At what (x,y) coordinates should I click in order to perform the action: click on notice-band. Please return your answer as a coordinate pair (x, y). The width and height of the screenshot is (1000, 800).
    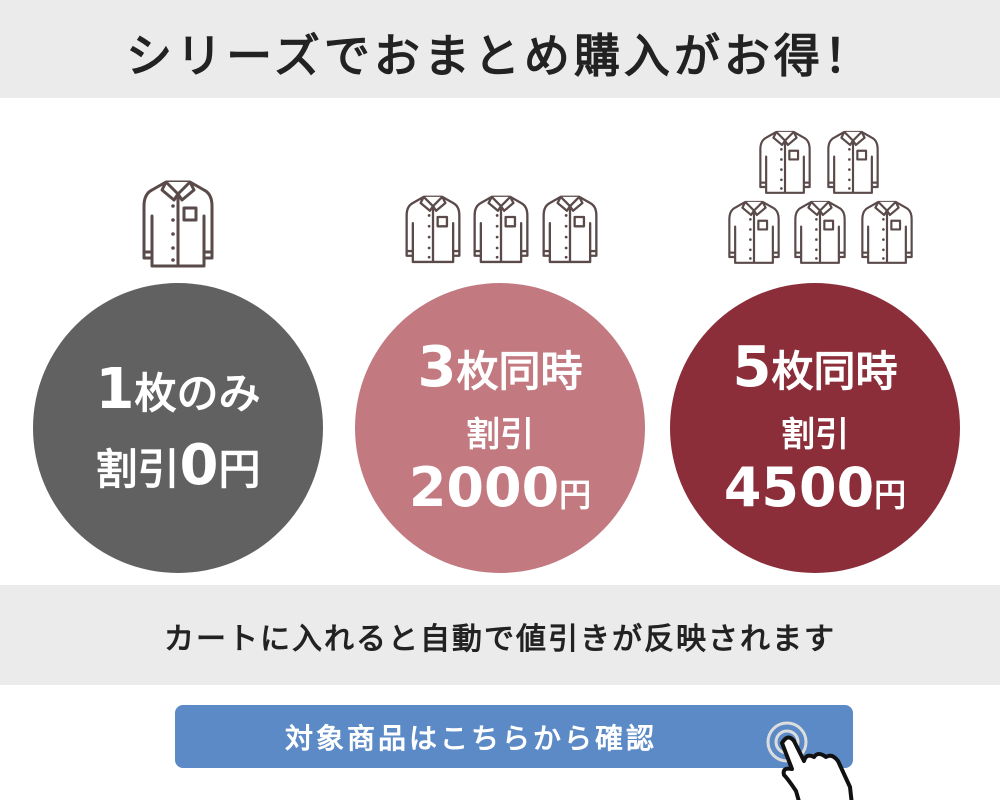
    Looking at the image, I should click on (500, 635).